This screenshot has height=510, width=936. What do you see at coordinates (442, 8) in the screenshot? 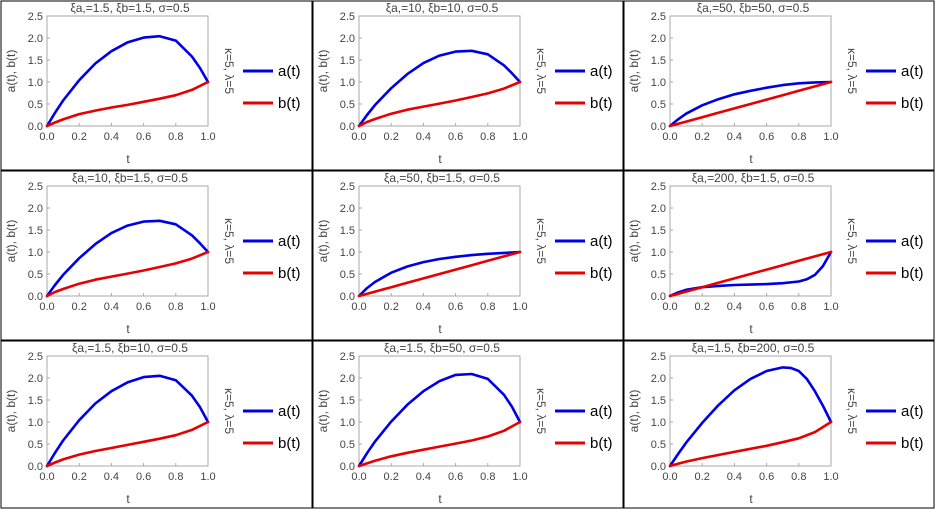
I see `panel-title: ξa,=10, ξb=10, σ=0.5` at bounding box center [442, 8].